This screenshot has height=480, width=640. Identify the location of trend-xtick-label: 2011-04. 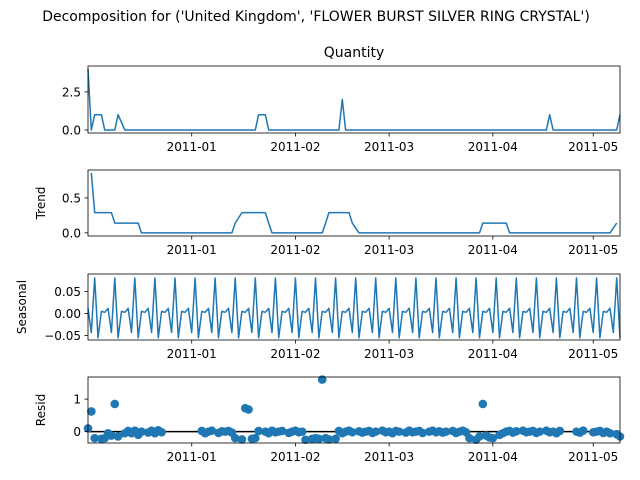
(493, 250).